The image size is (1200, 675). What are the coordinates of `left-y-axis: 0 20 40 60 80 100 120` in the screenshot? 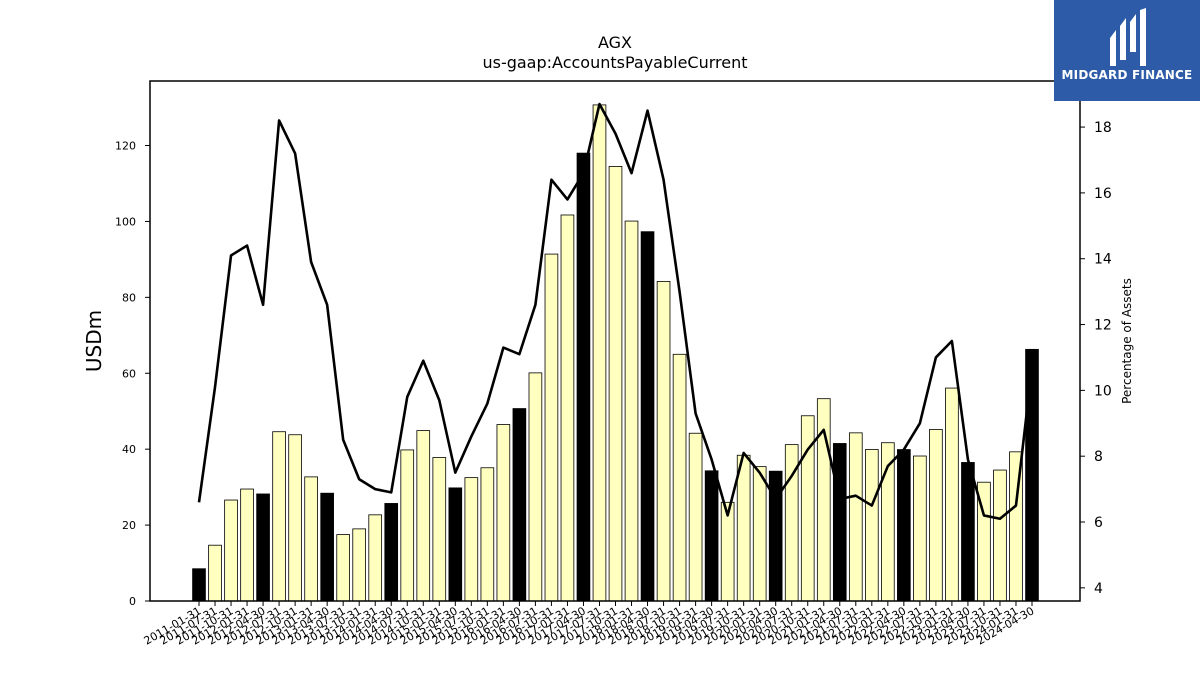 It's located at (132, 374).